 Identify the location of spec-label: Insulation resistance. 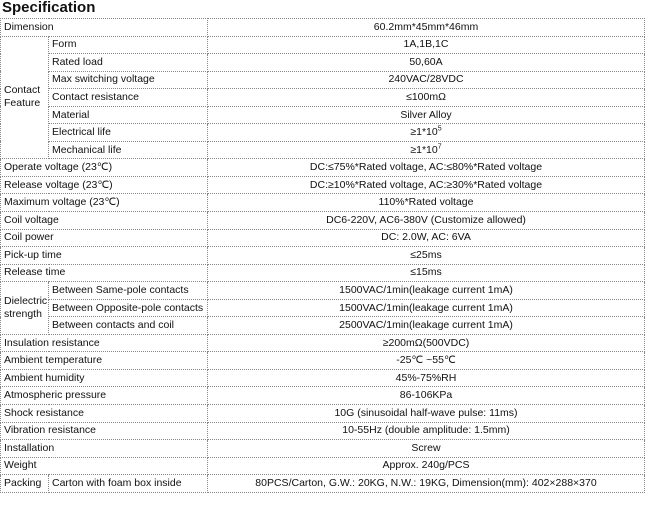
(104, 343).